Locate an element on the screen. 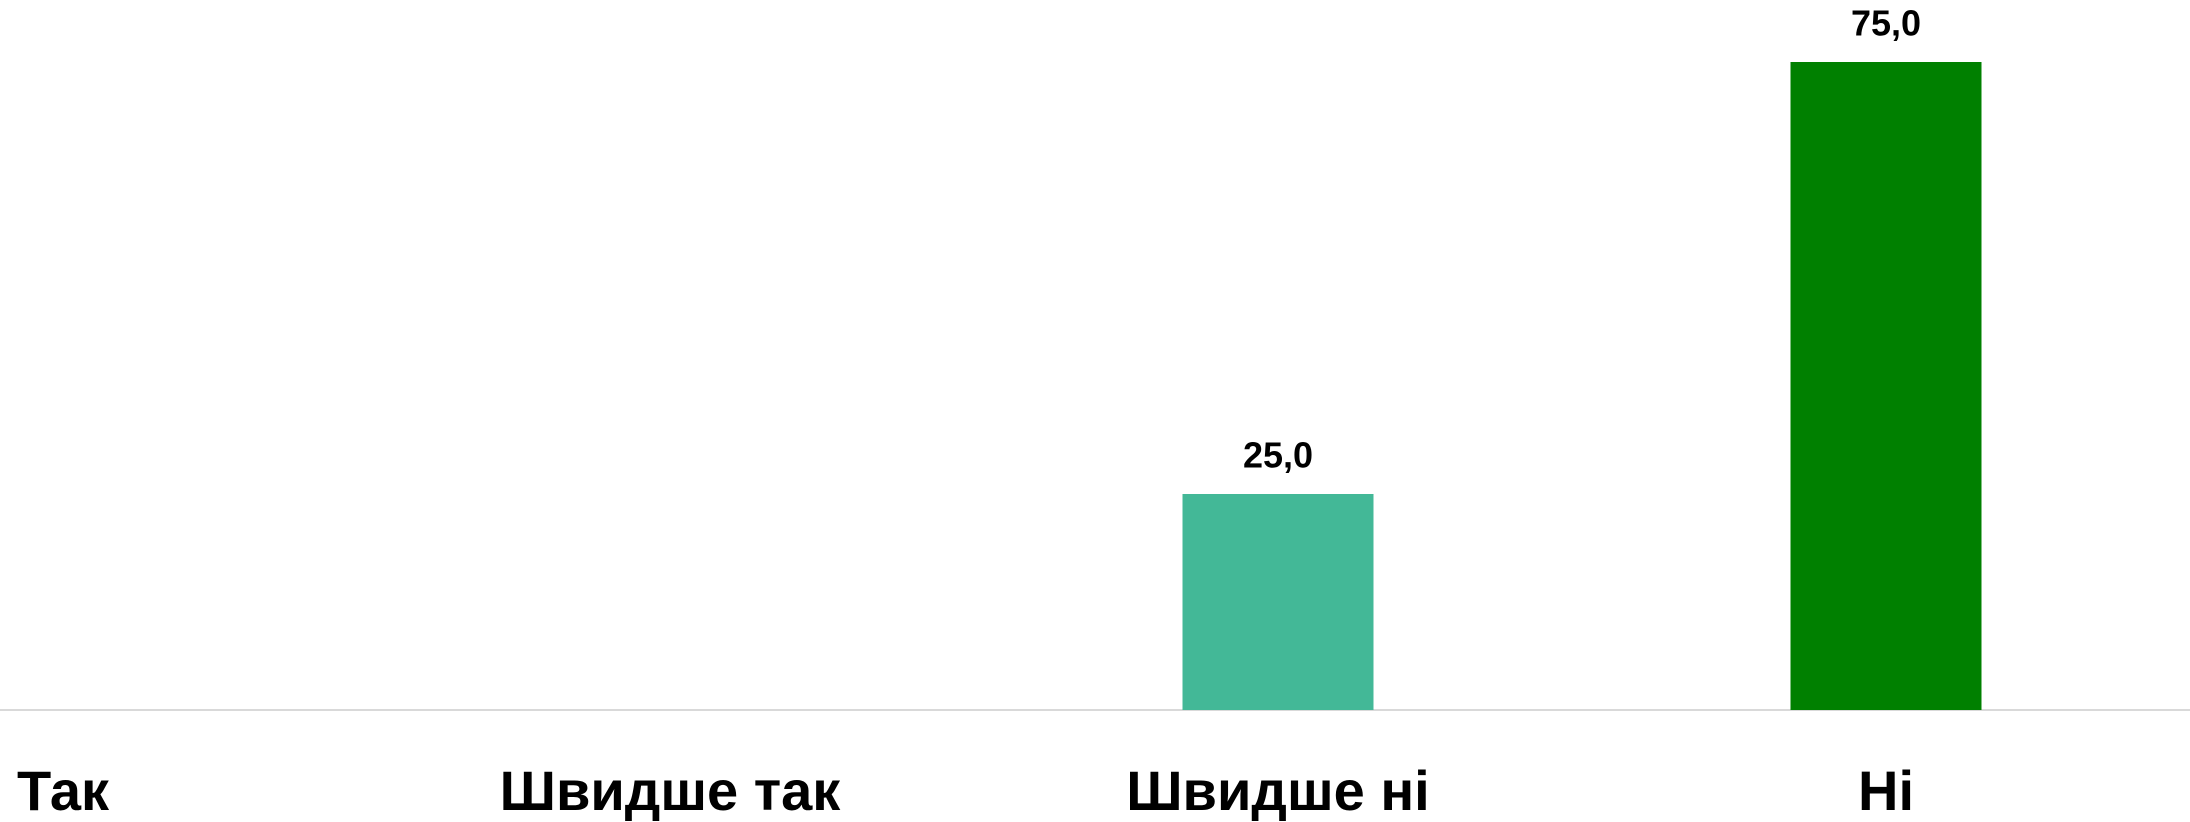 The height and width of the screenshot is (822, 2190). value-label: 25,0 is located at coordinates (1278, 455).